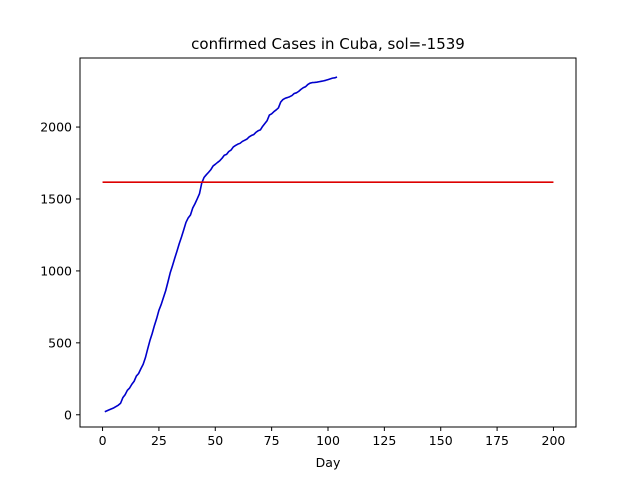 The image size is (640, 480). Describe the element at coordinates (554, 440) in the screenshot. I see `x-tick-label: 200` at that location.